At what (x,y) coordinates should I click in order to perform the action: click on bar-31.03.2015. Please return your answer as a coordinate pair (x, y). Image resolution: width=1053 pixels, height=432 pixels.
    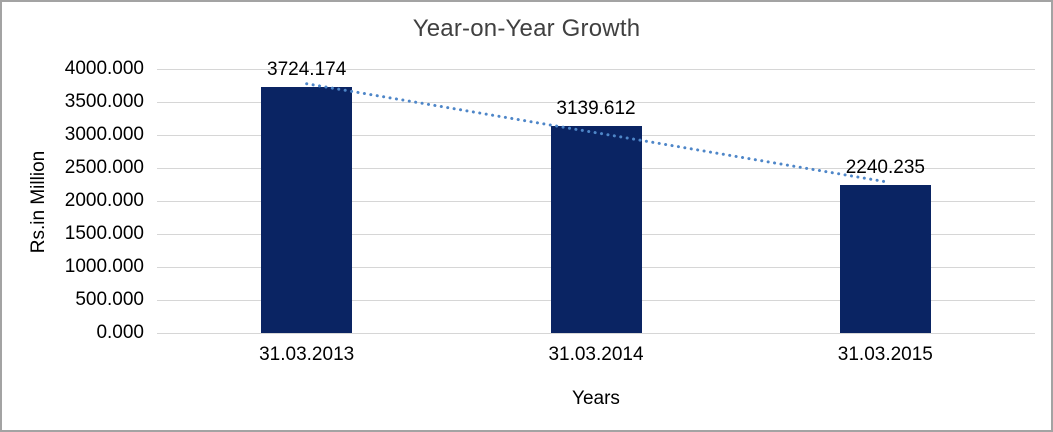
    Looking at the image, I should click on (885, 259).